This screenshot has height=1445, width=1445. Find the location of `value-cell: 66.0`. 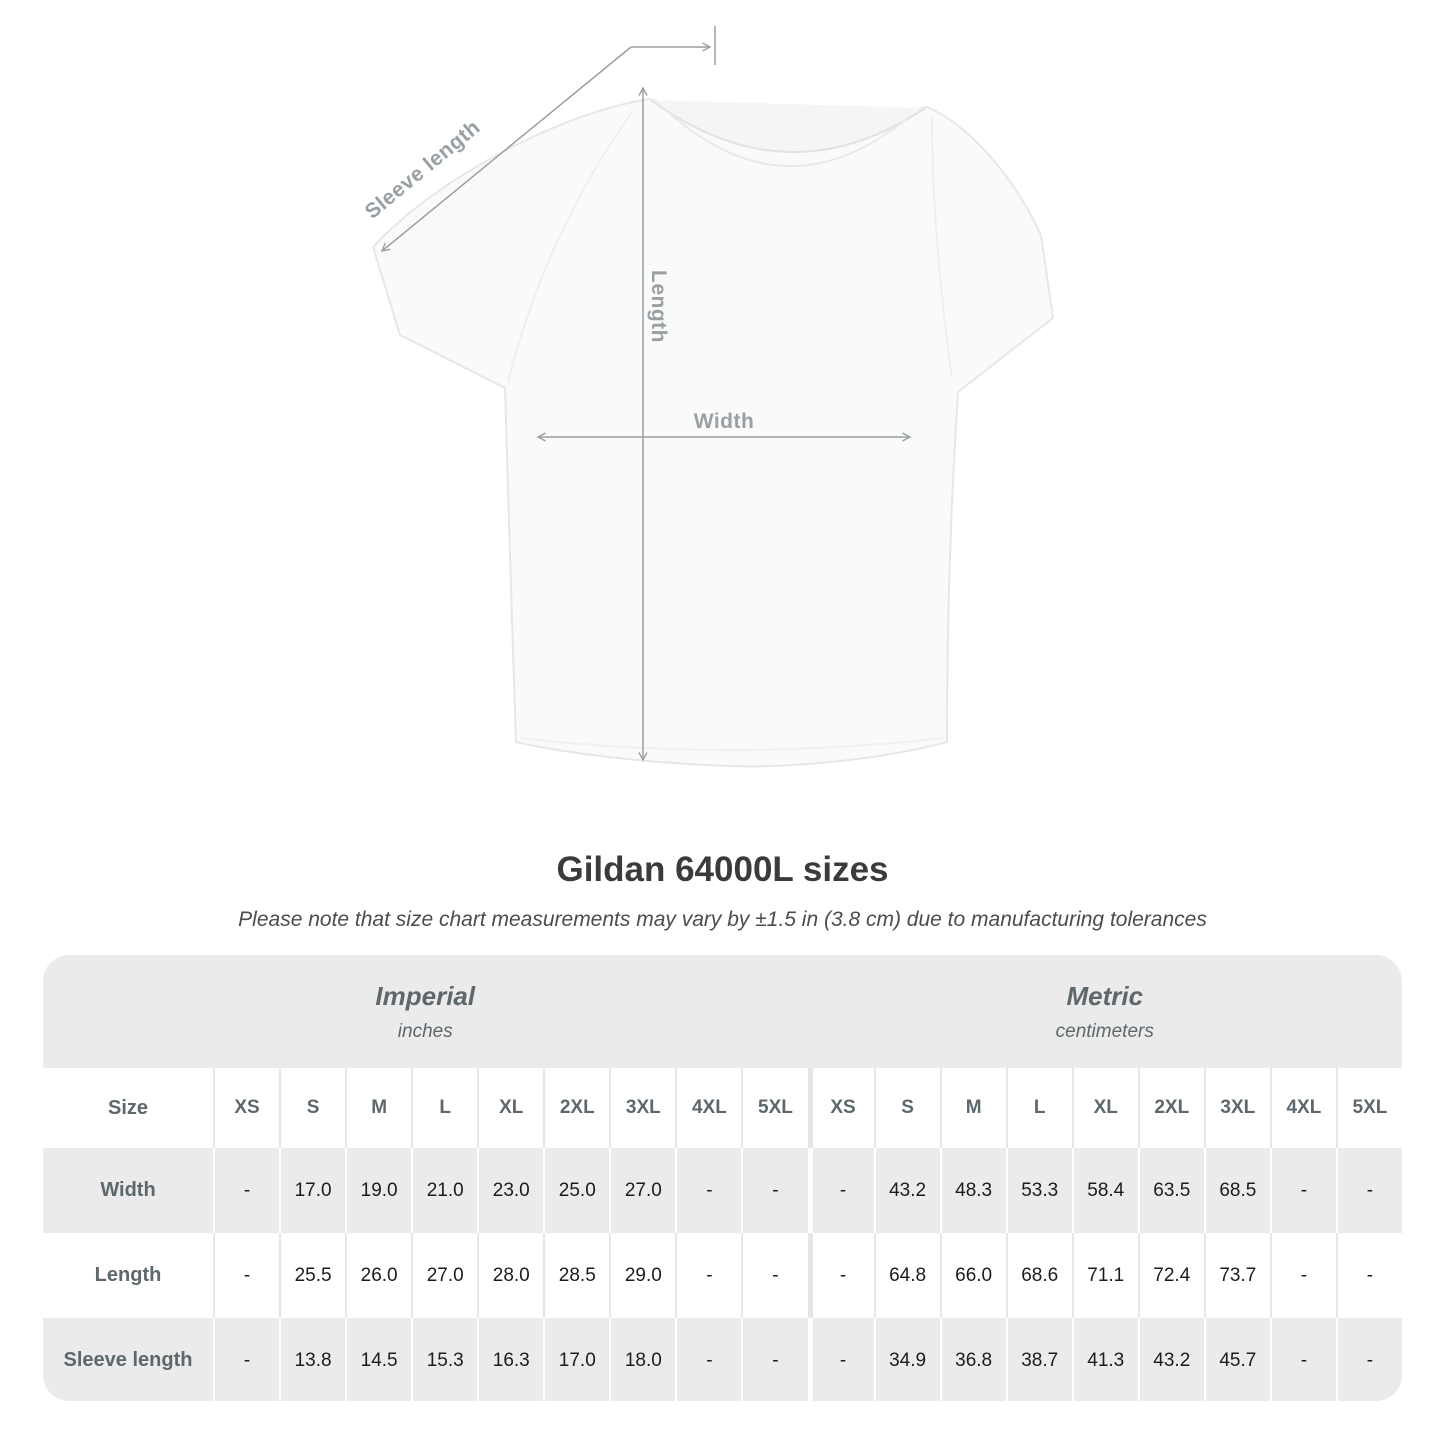

value-cell: 66.0 is located at coordinates (972, 1275).